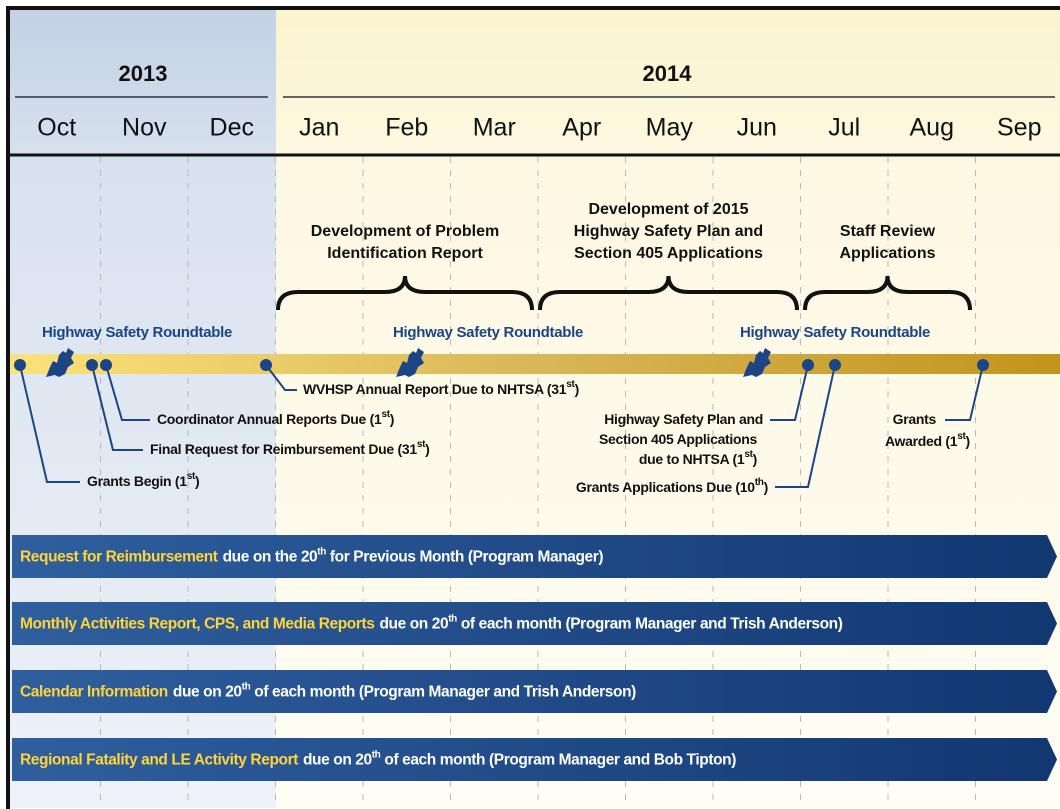 This screenshot has height=809, width=1060. I want to click on event-label: due to NHTSA (1st), so click(698, 458).